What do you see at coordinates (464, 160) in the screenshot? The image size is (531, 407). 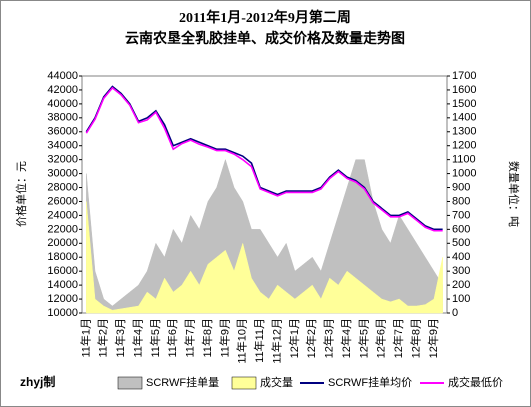 I see `y2-tick-label: 1100` at bounding box center [464, 160].